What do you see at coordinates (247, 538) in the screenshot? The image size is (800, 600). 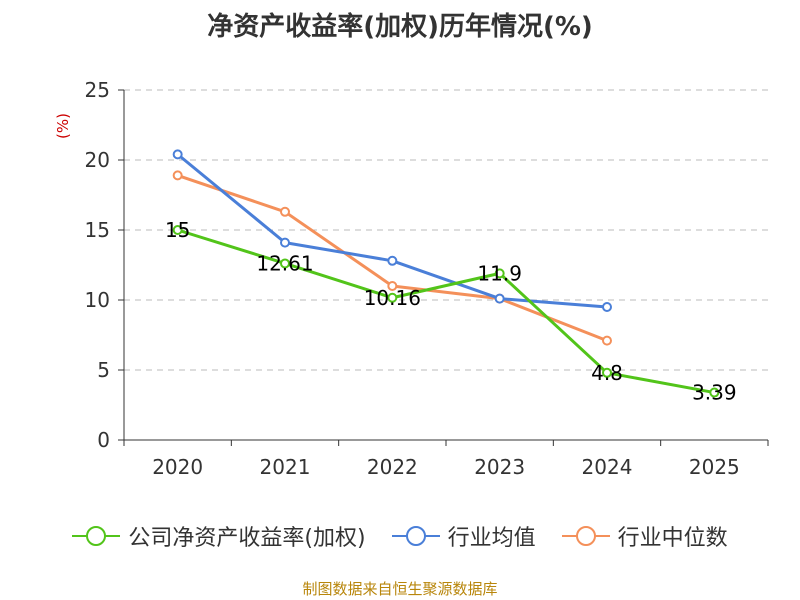 I see `legend-label: 公司净资产收益率(加权)` at bounding box center [247, 538].